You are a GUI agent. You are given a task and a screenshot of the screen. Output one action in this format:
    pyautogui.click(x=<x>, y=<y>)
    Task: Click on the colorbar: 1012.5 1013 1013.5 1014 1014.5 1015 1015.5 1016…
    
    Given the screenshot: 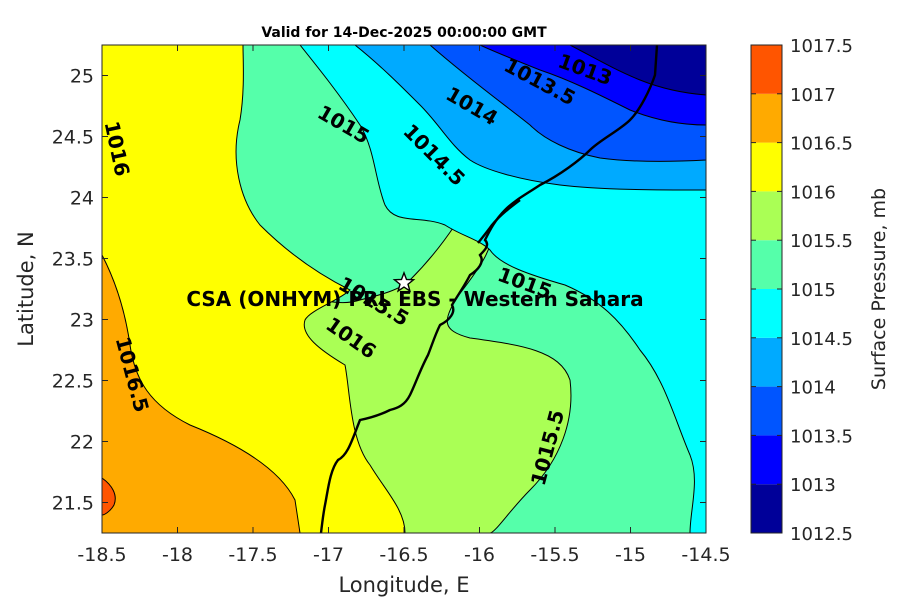 What is the action you would take?
    pyautogui.click(x=801, y=290)
    